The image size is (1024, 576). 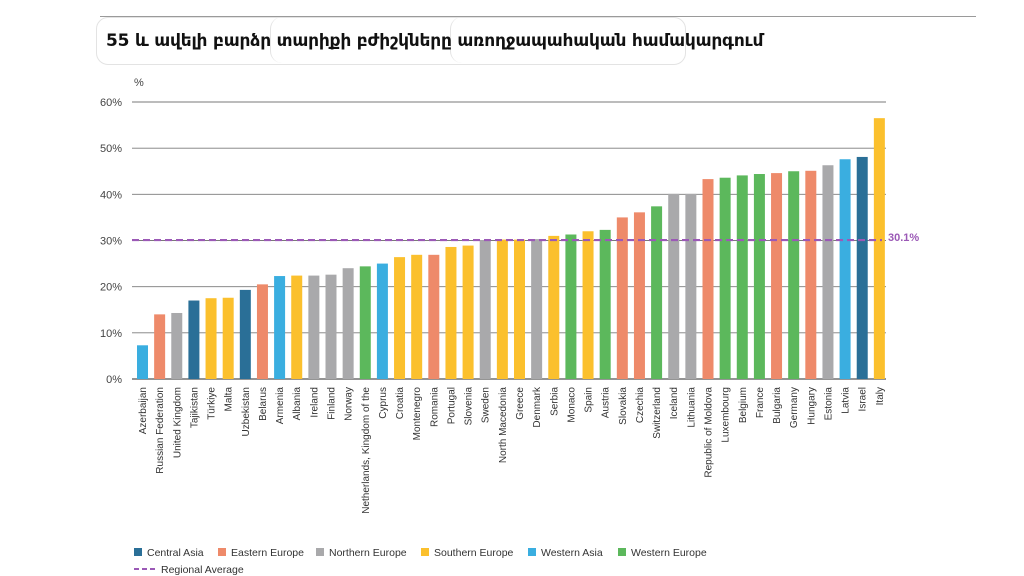 What do you see at coordinates (267, 553) in the screenshot?
I see `legend-label: Eastern Europe` at bounding box center [267, 553].